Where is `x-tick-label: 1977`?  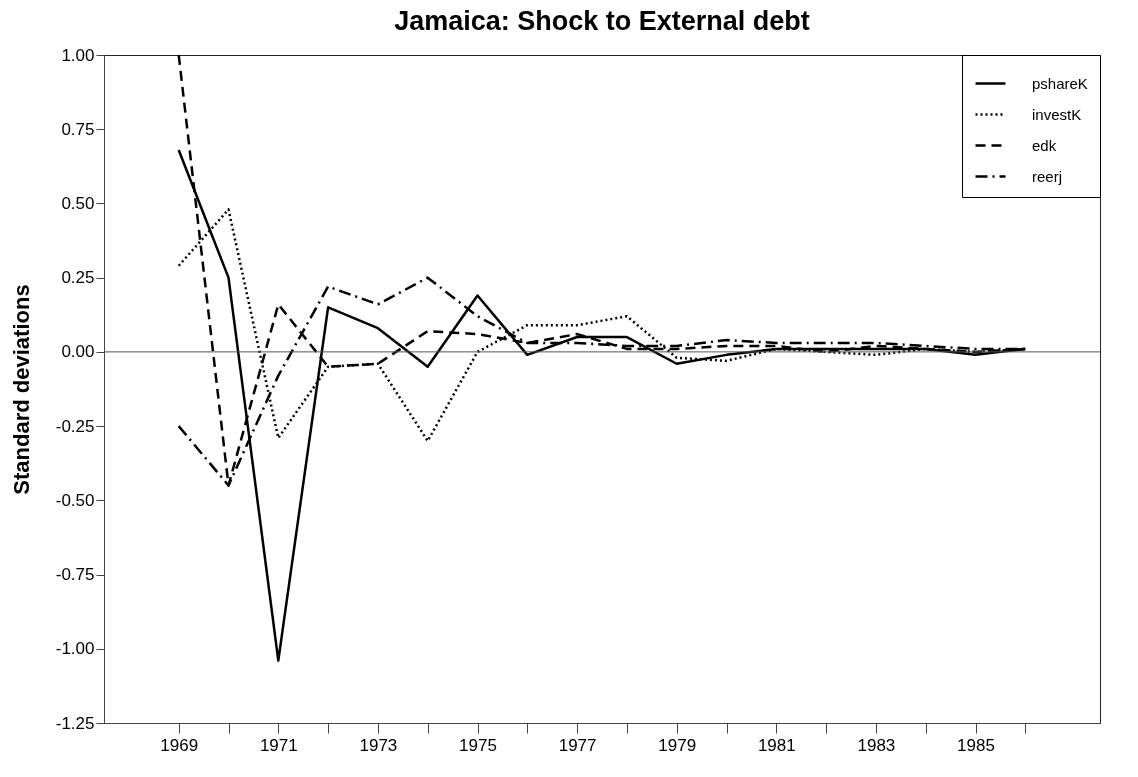 x-tick-label: 1977 is located at coordinates (577, 745).